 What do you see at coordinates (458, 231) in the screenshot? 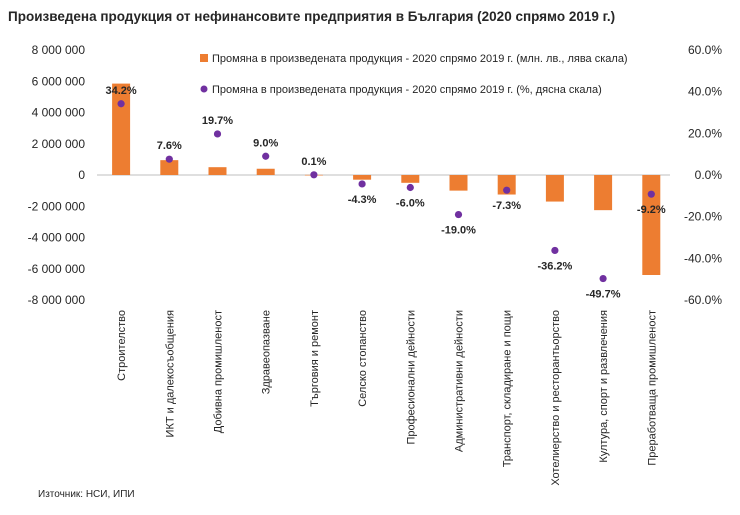
I see `point-label: -19.0%` at bounding box center [458, 231].